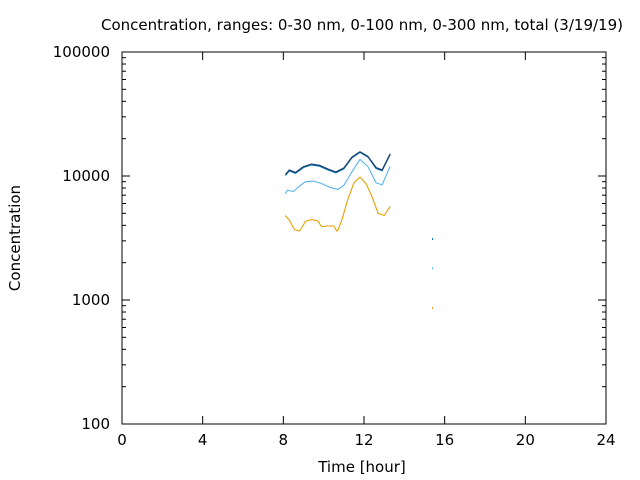 The image size is (640, 480). What do you see at coordinates (525, 440) in the screenshot?
I see `x-tick-label: 20` at bounding box center [525, 440].